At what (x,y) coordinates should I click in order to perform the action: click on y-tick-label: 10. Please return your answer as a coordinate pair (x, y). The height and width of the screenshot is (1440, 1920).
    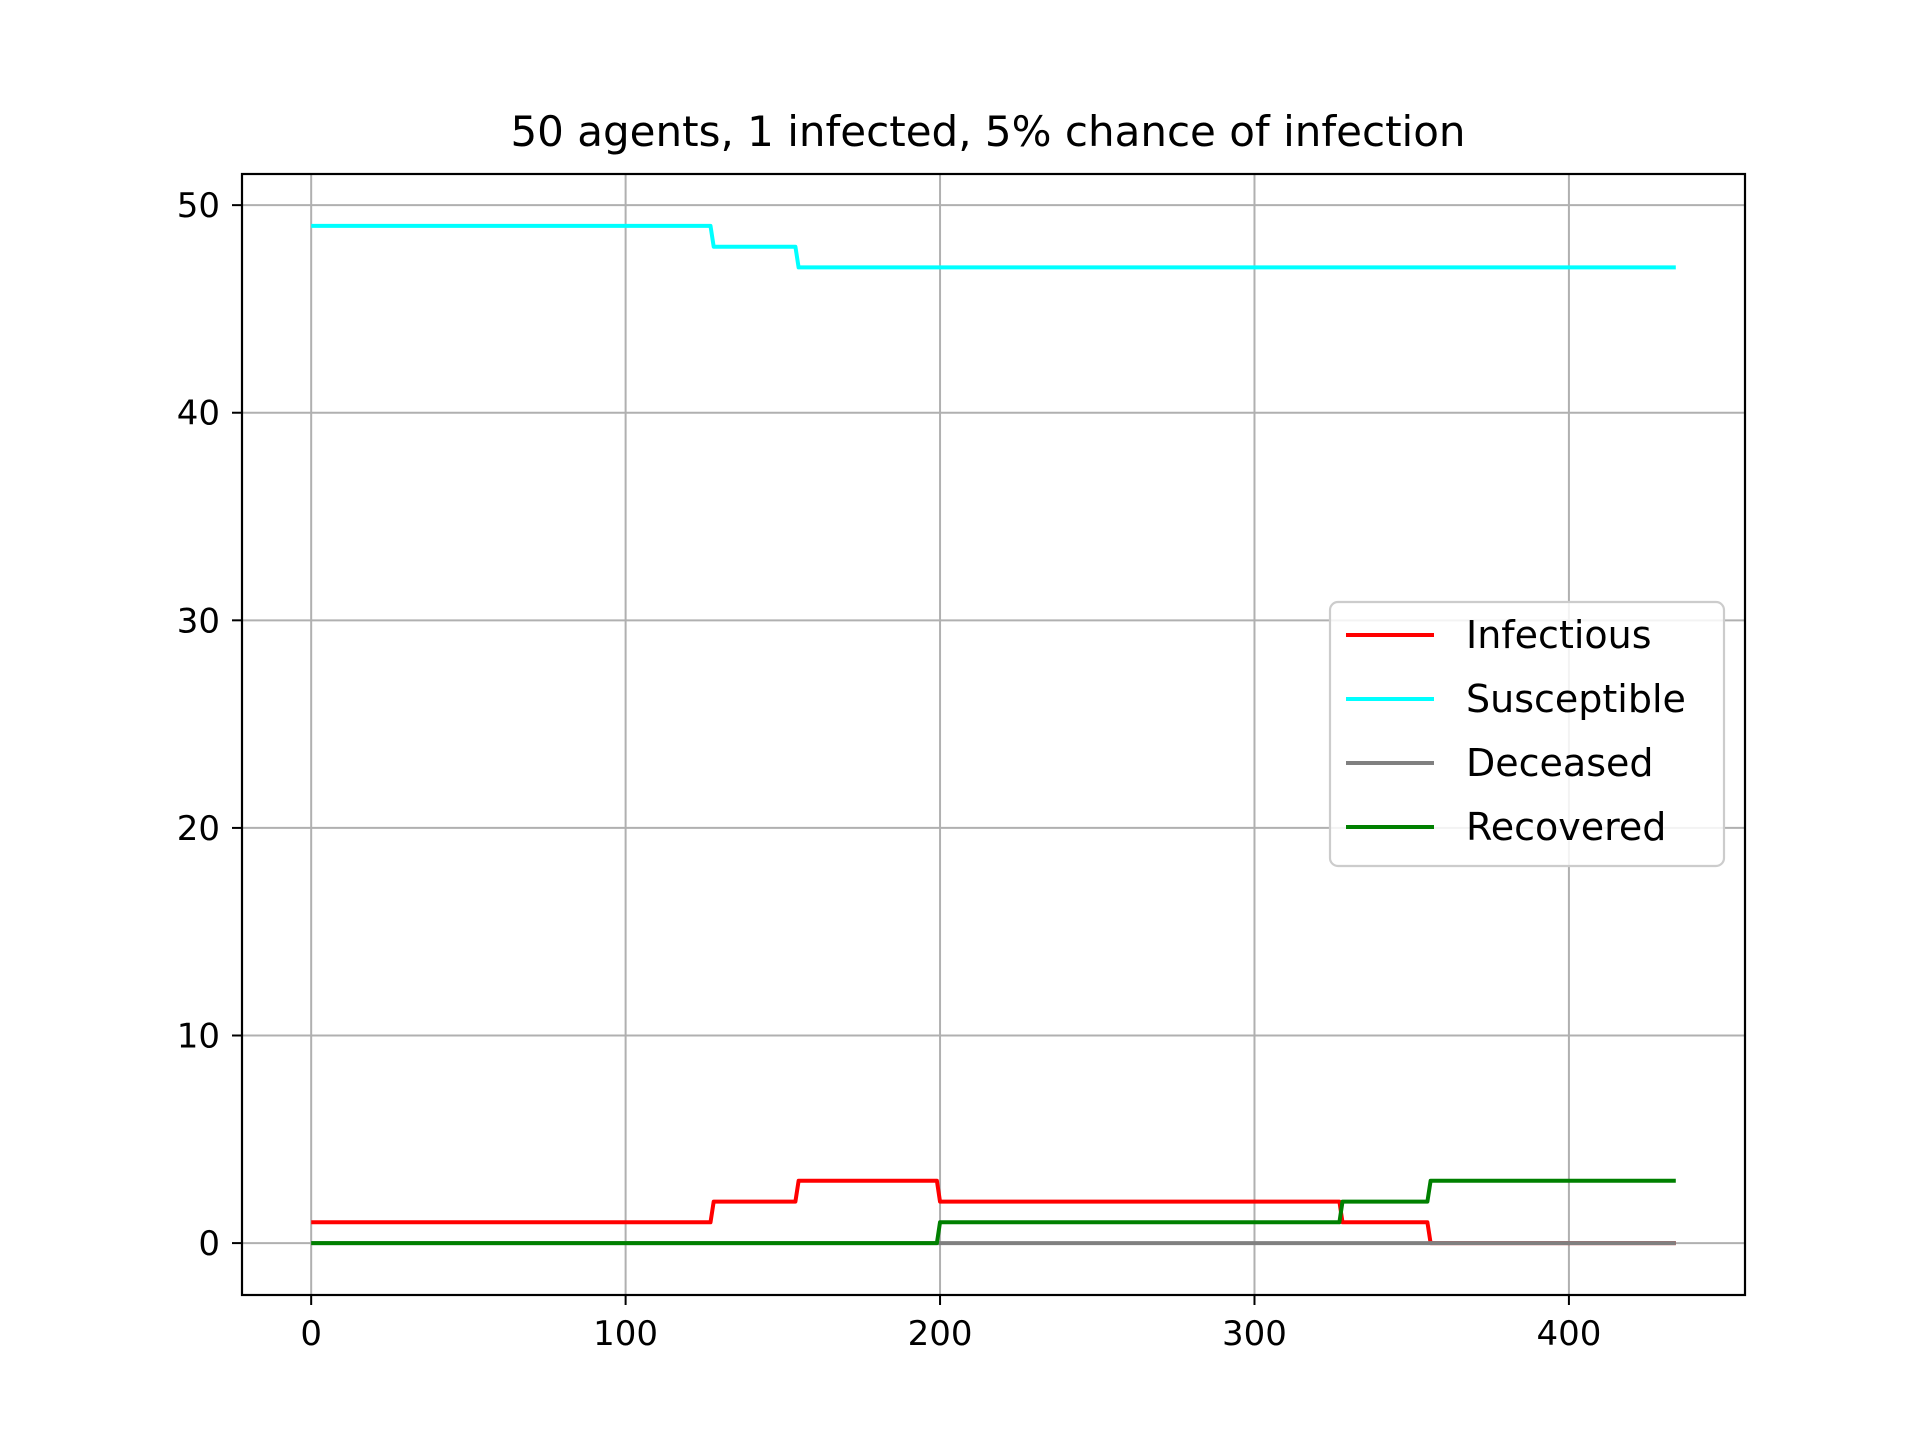
    Looking at the image, I should click on (198, 1037).